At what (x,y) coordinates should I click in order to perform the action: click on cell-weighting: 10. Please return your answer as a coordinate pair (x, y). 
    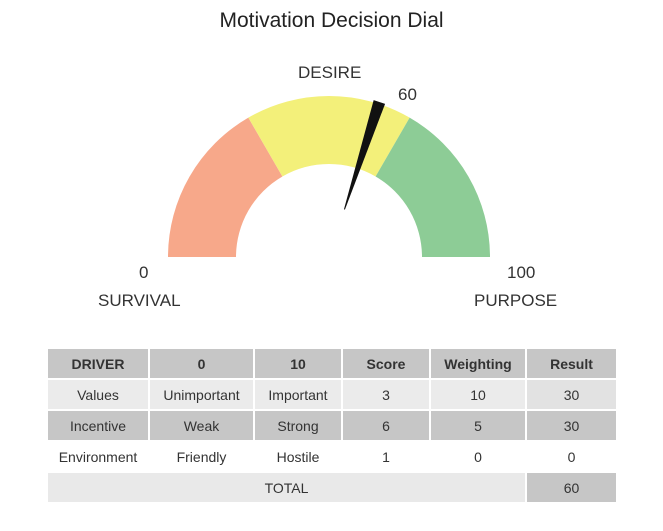
    Looking at the image, I should click on (478, 394).